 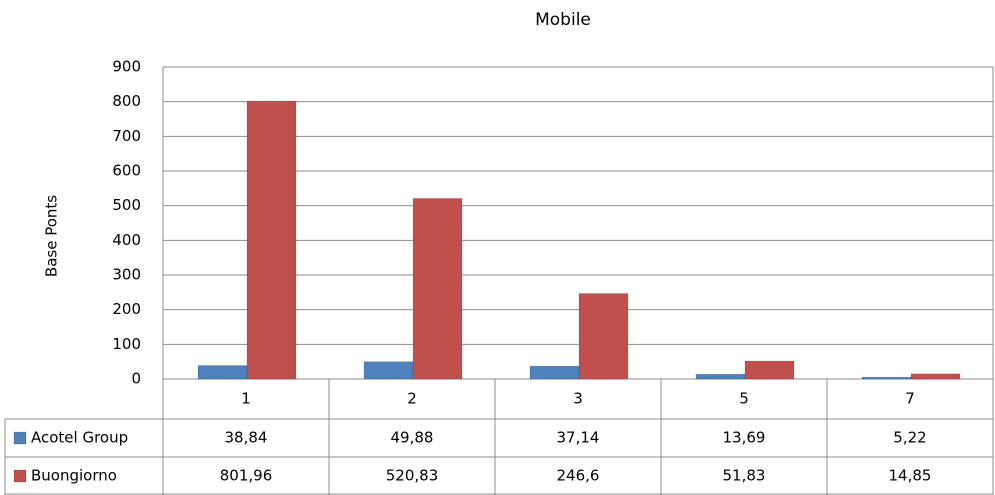 I want to click on y-tick-label: 100, so click(x=126, y=344).